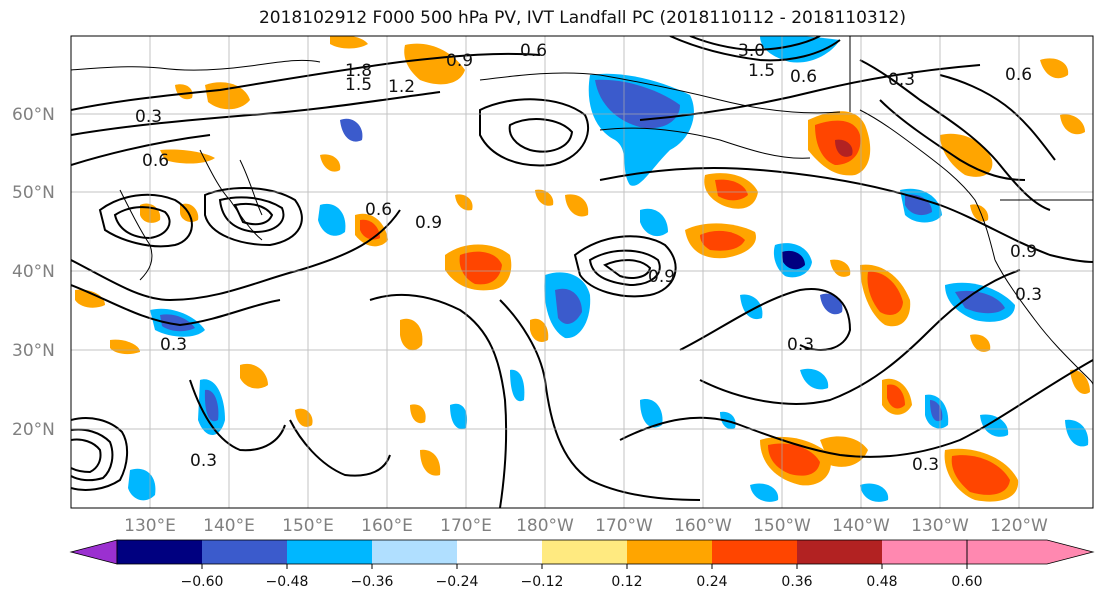 This screenshot has height=601, width=1105. Describe the element at coordinates (150, 526) in the screenshot. I see `lon-label: 130°E` at that location.